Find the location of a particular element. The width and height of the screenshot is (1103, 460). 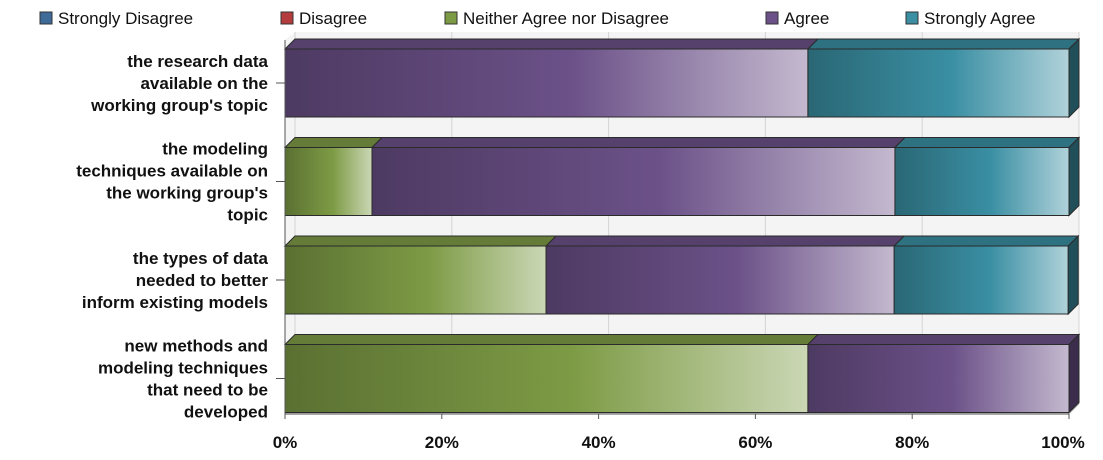

legend-item-agree: Agree is located at coordinates (797, 18).